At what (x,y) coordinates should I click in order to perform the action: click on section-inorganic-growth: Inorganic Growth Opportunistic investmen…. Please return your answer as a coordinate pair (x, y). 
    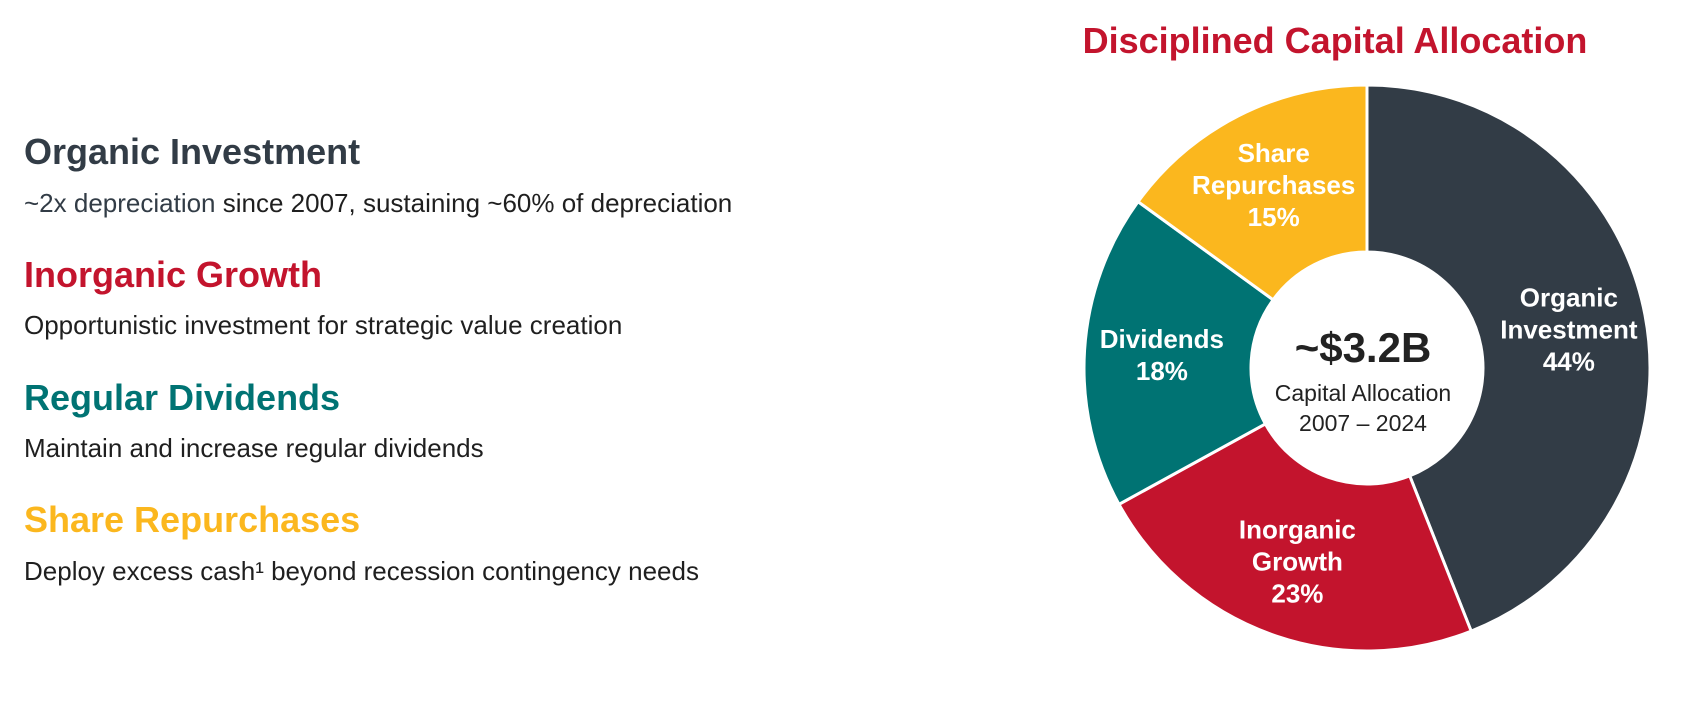
    Looking at the image, I should click on (474, 298).